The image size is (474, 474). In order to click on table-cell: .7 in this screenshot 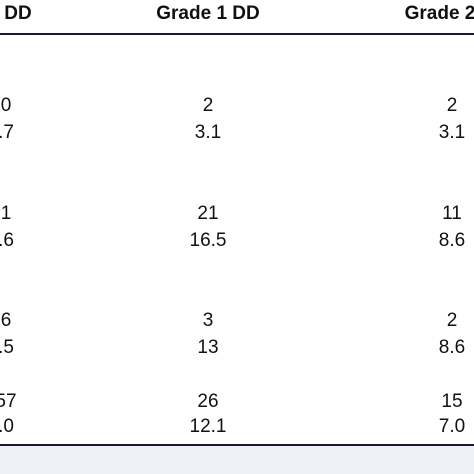, I will do `click(7, 132)`.